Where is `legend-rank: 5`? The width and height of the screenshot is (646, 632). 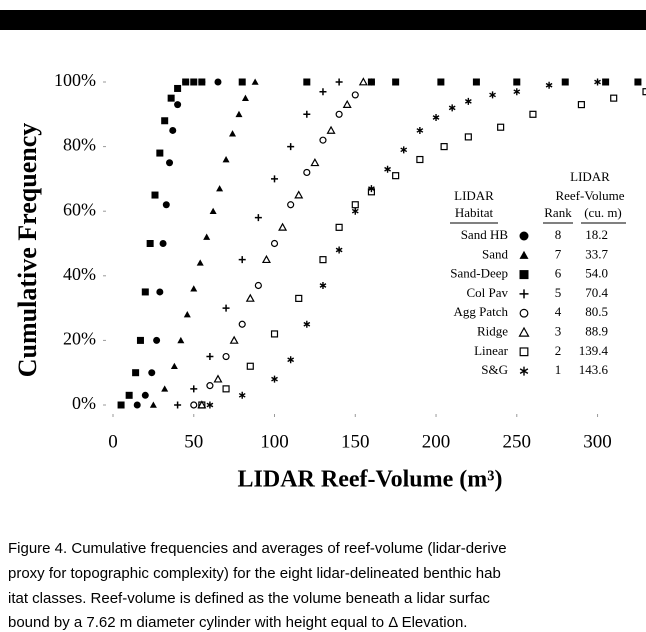 legend-rank: 5 is located at coordinates (558, 292).